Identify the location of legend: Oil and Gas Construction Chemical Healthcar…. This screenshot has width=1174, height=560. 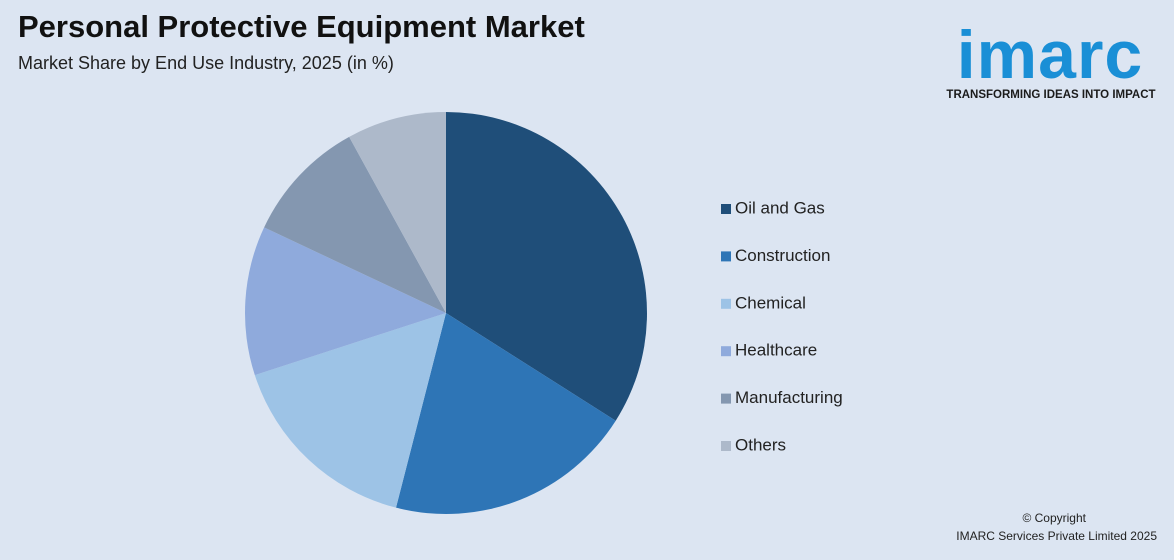
(782, 326).